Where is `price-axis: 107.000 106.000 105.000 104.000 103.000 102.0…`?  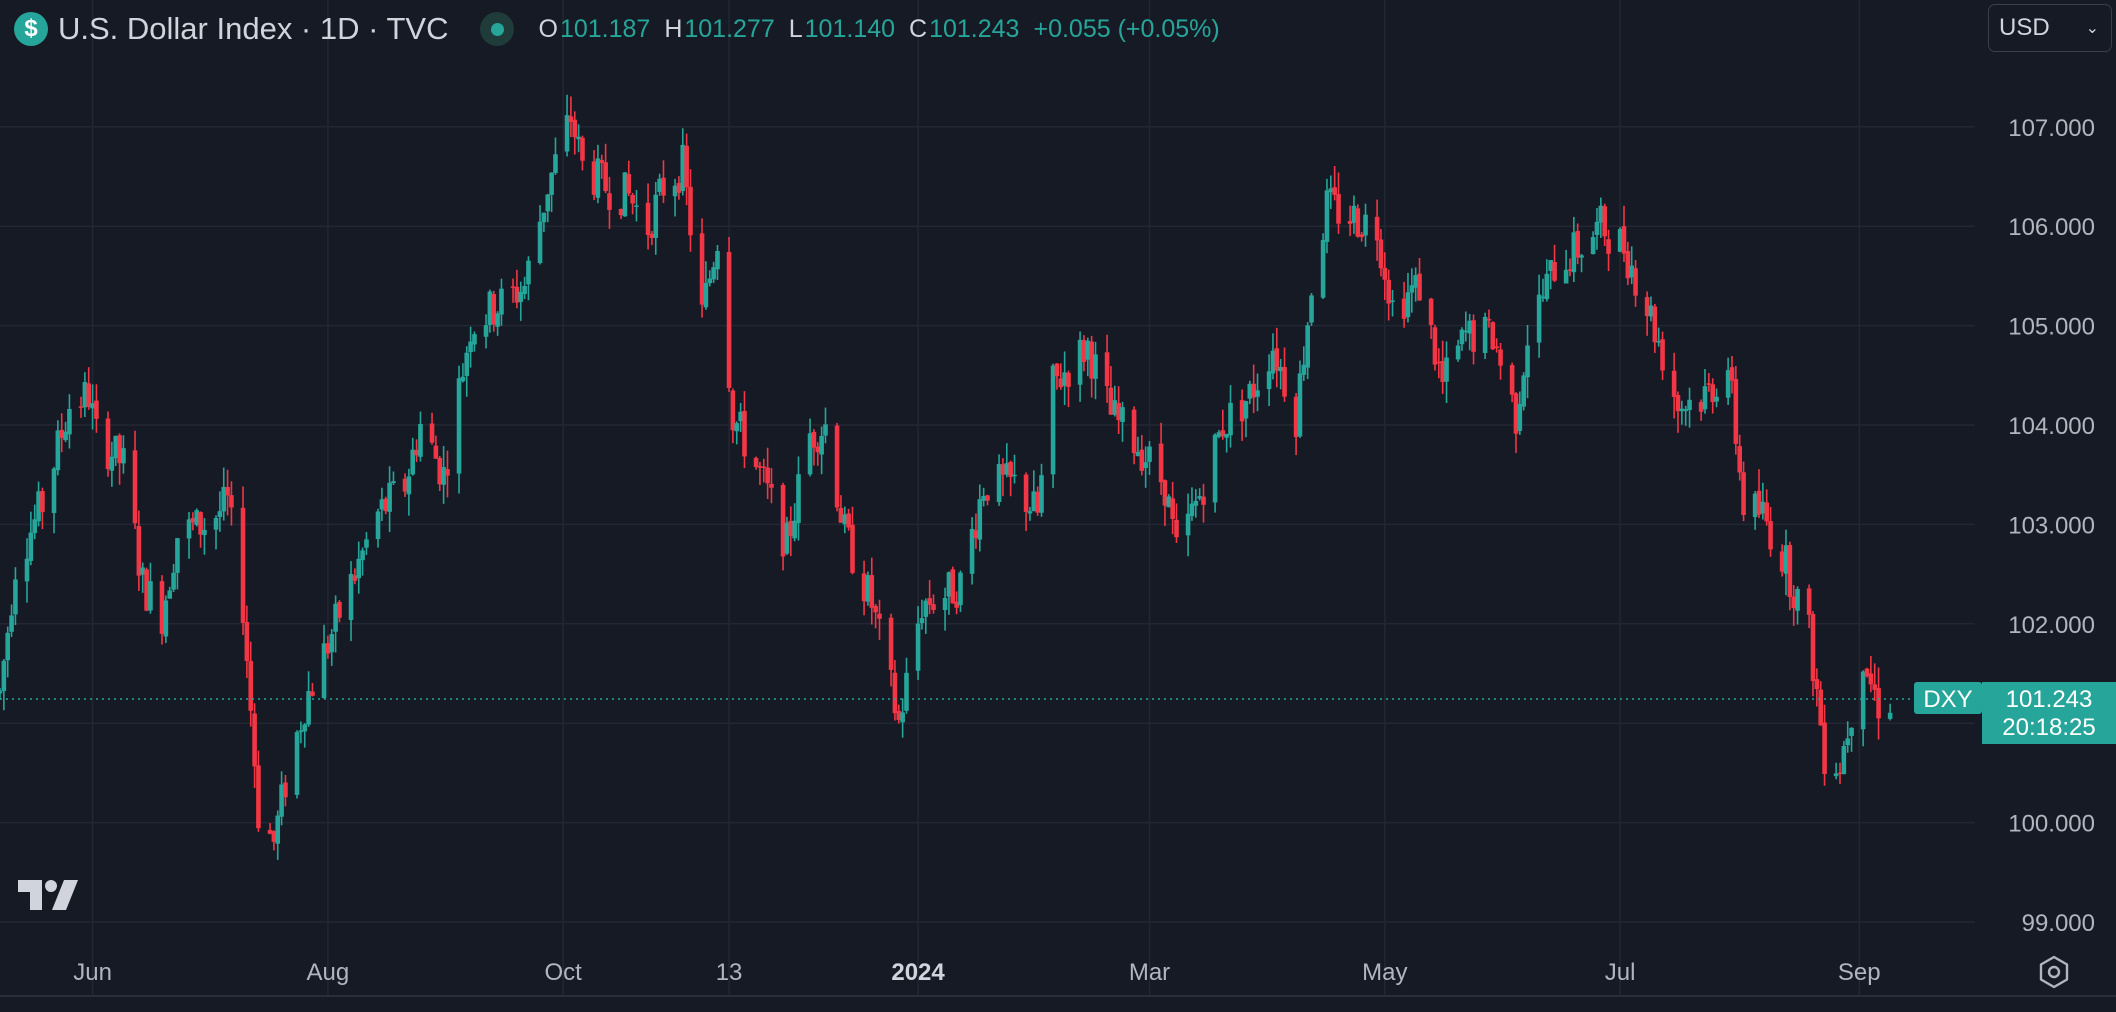
price-axis: 107.000 106.000 105.000 104.000 103.000 102.0… is located at coordinates (2051, 526).